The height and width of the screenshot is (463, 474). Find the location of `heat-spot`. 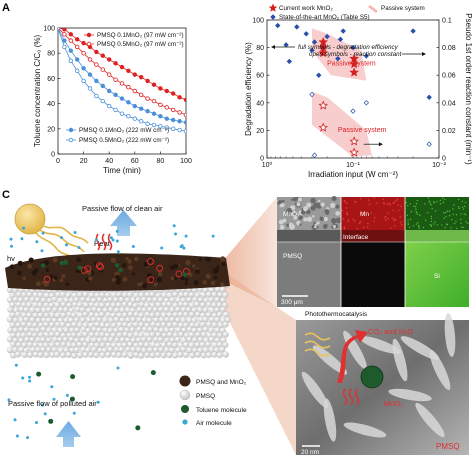

heat-spot is located at coordinates (99, 266).